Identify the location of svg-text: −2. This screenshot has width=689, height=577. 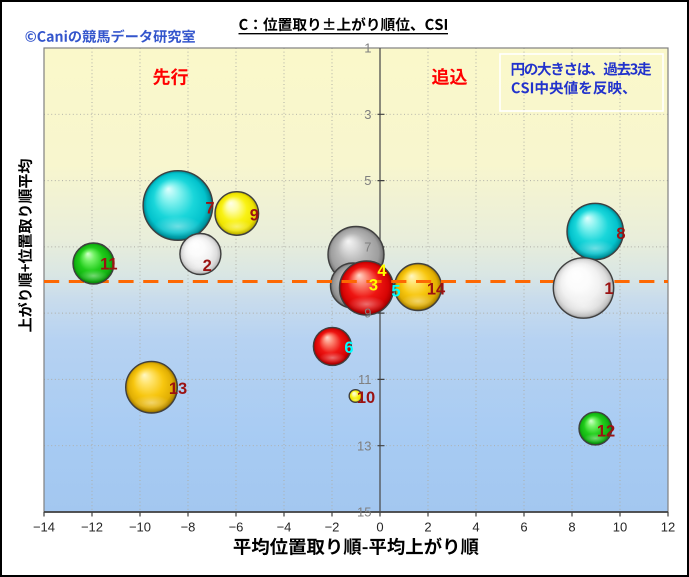
(332, 527).